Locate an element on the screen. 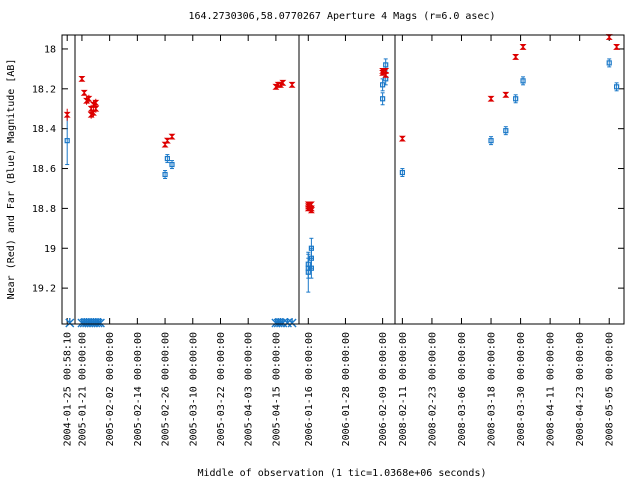 Image resolution: width=640 pixels, height=480 pixels. y-tick-labels: 18 18.2 18.4 18.6 18.8 19 19.2 is located at coordinates (44, 169).